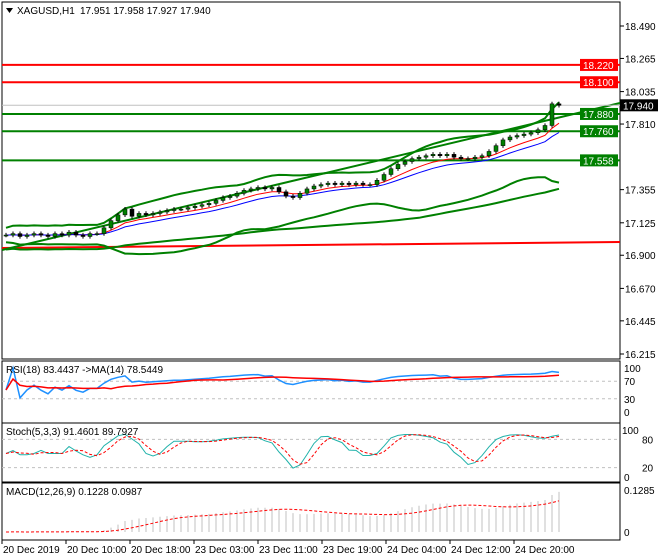  I want to click on time-tick-label: 20 Dec 10:00, so click(97, 550).